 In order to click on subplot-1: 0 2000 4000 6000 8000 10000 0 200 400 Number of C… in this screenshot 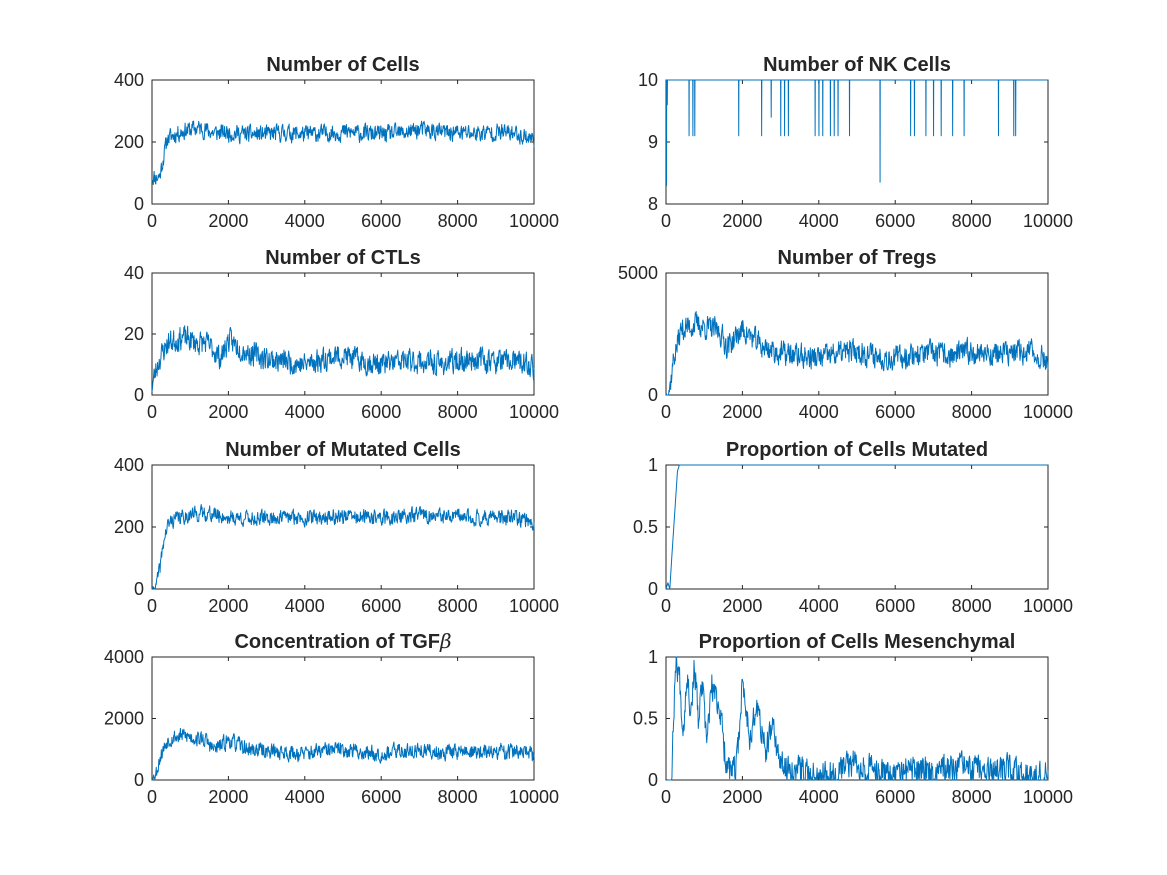, I will do `click(336, 142)`.